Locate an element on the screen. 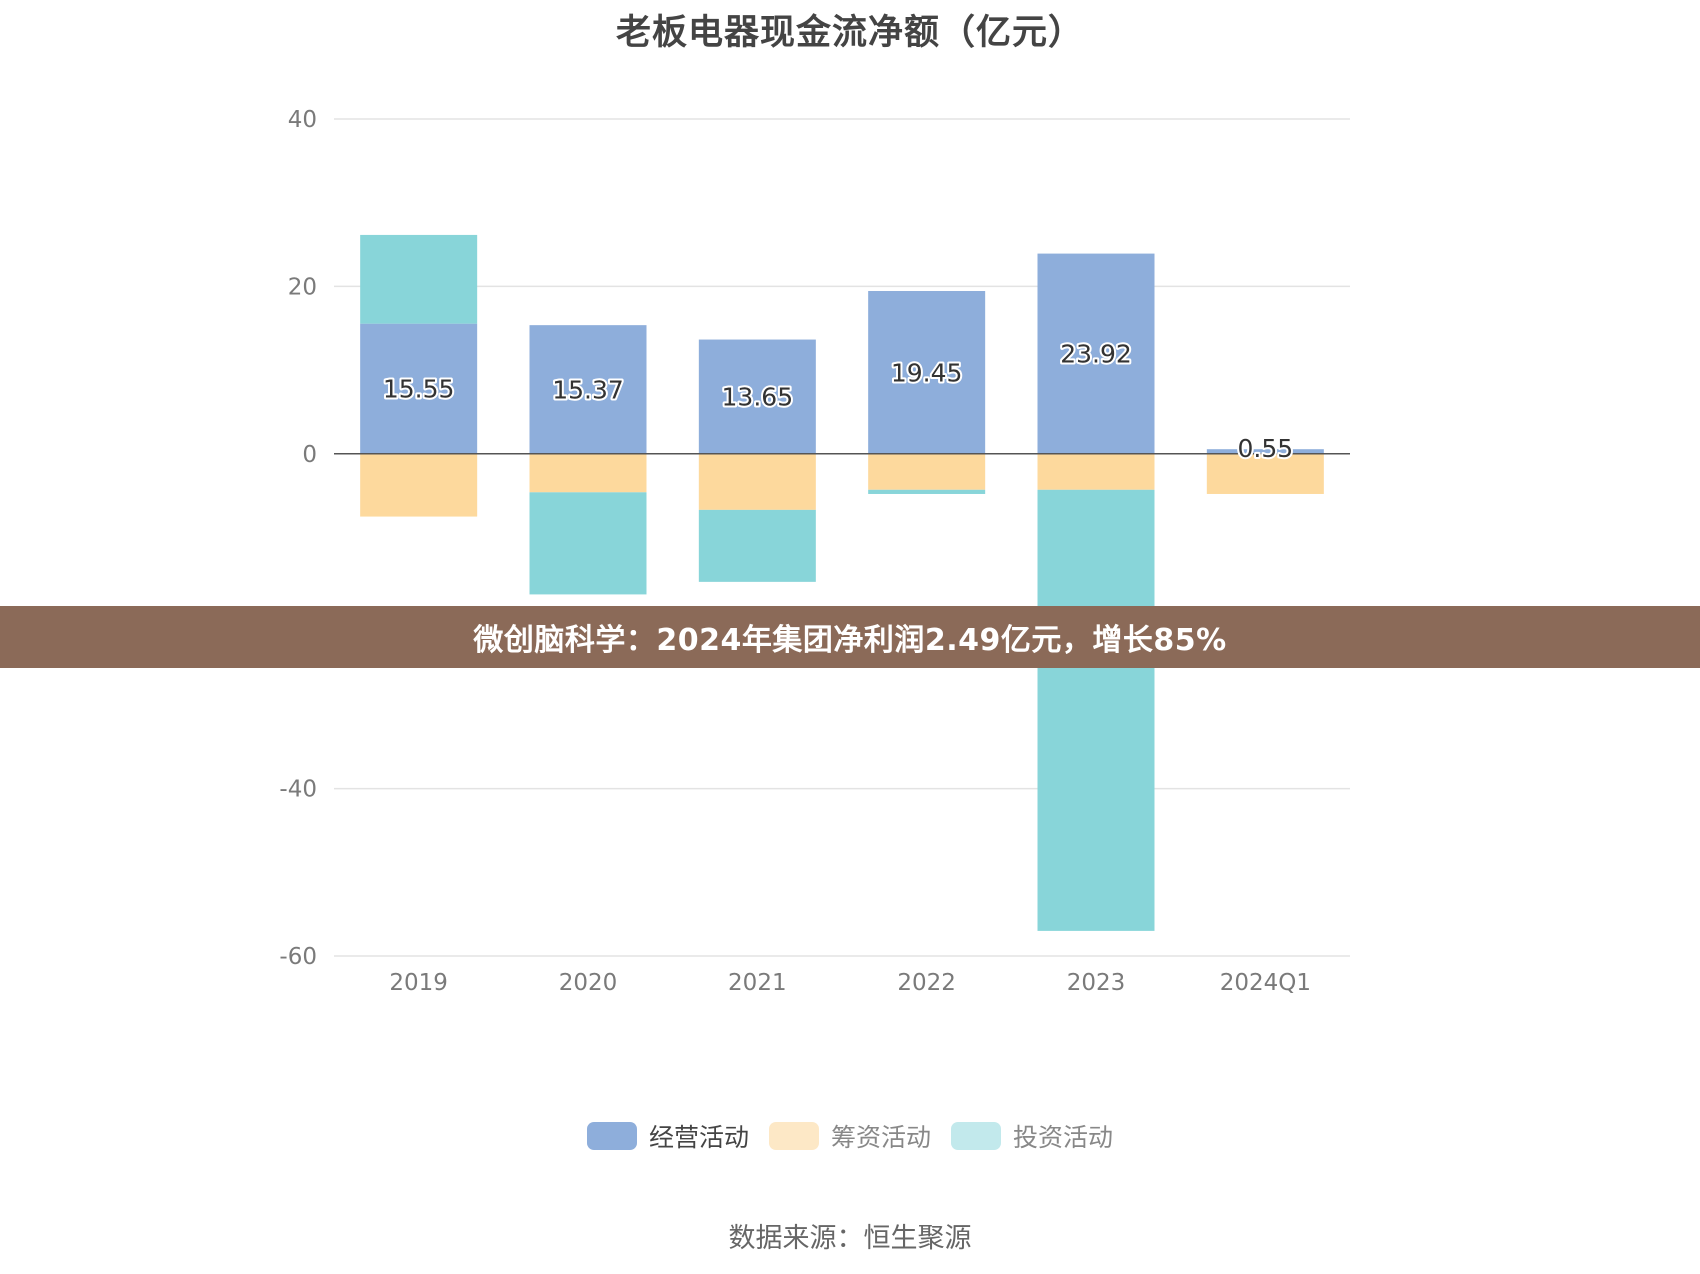 This screenshot has height=1274, width=1700. data-label-2022: 19.45 is located at coordinates (927, 372).